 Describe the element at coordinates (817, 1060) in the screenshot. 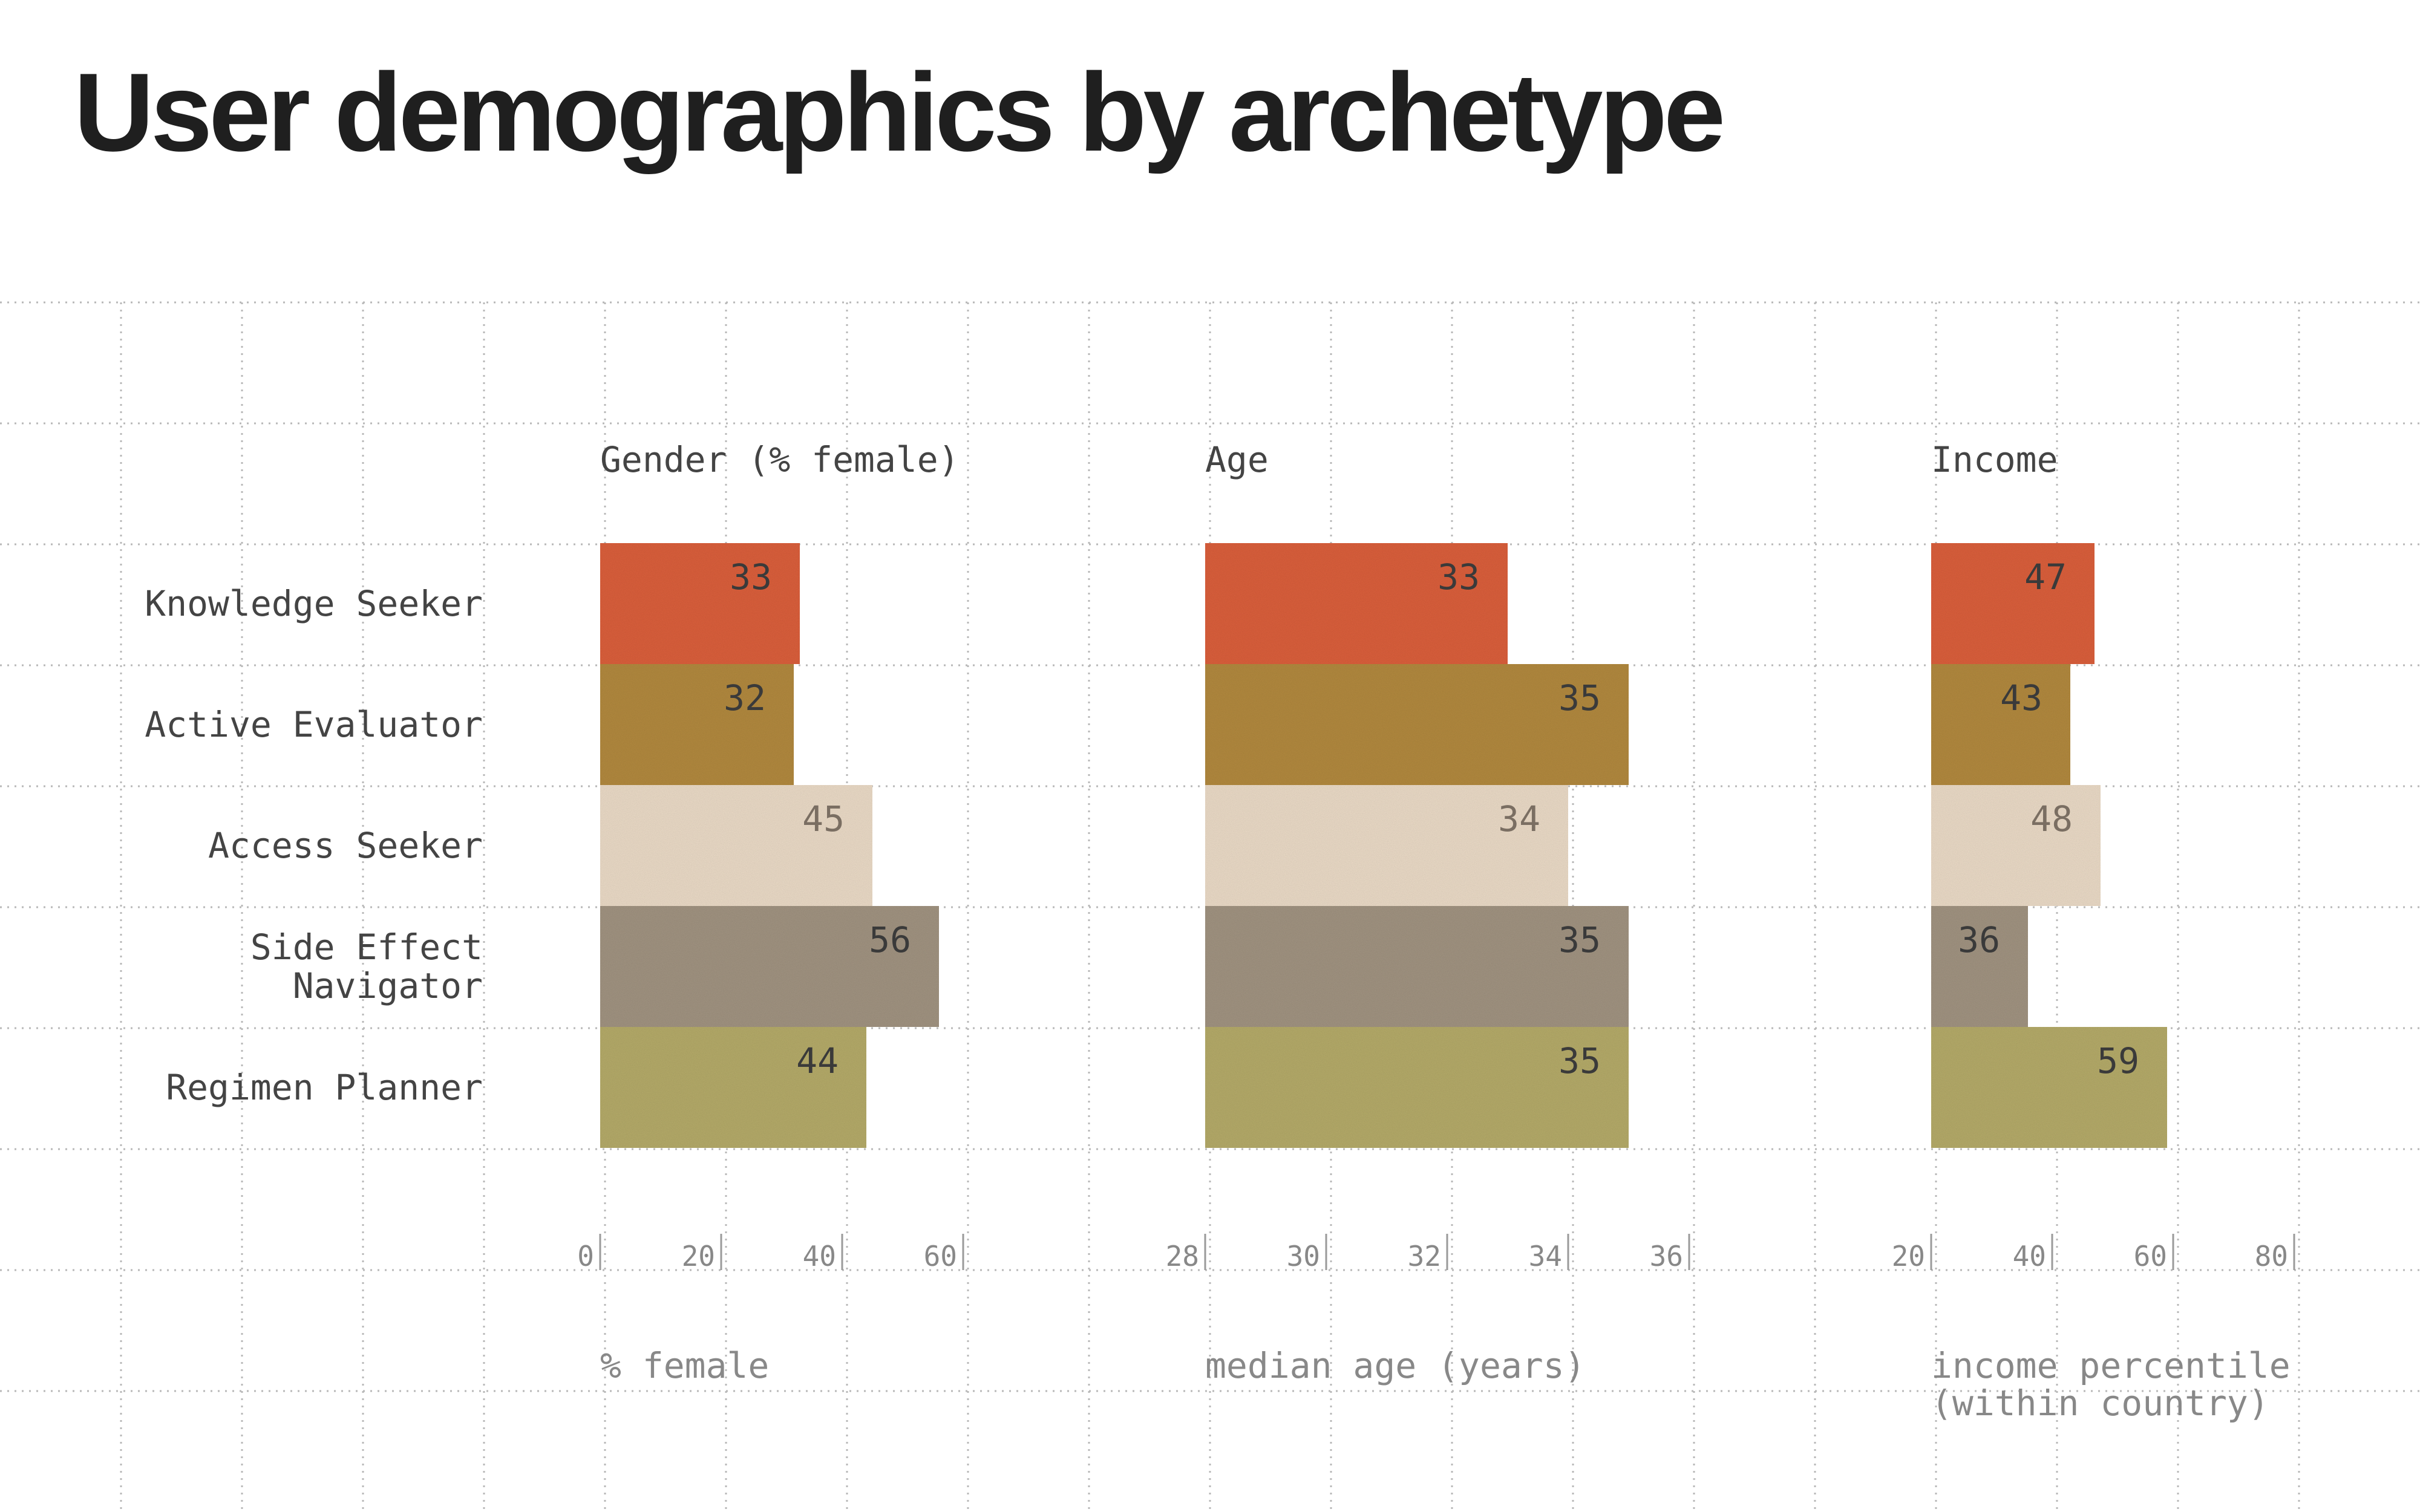

I see `value-label: 44` at that location.